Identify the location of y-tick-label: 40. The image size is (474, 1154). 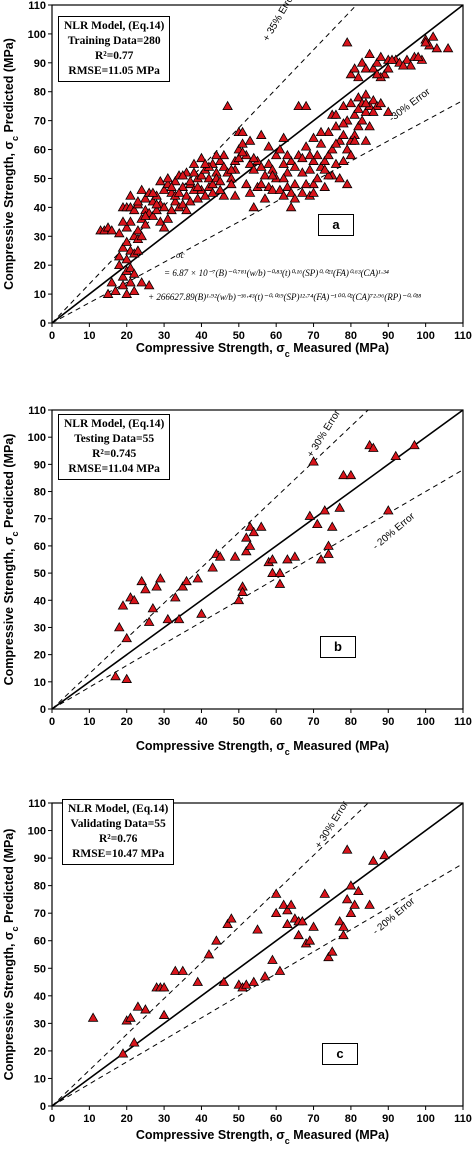
(40, 208).